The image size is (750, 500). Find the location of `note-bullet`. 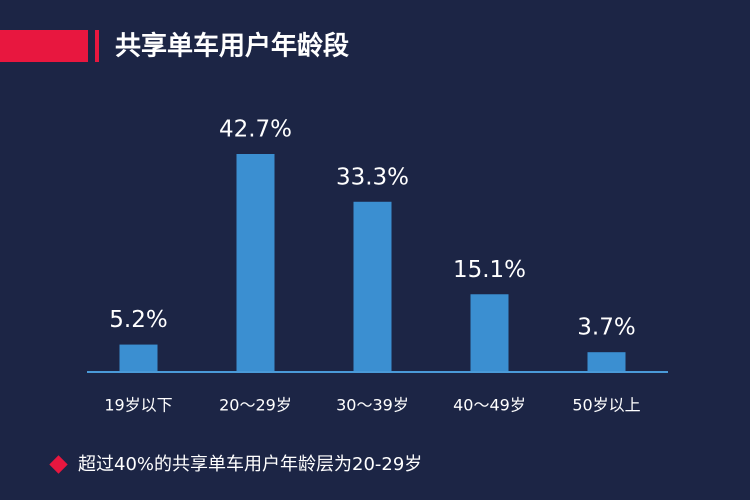

note-bullet is located at coordinates (58, 464).